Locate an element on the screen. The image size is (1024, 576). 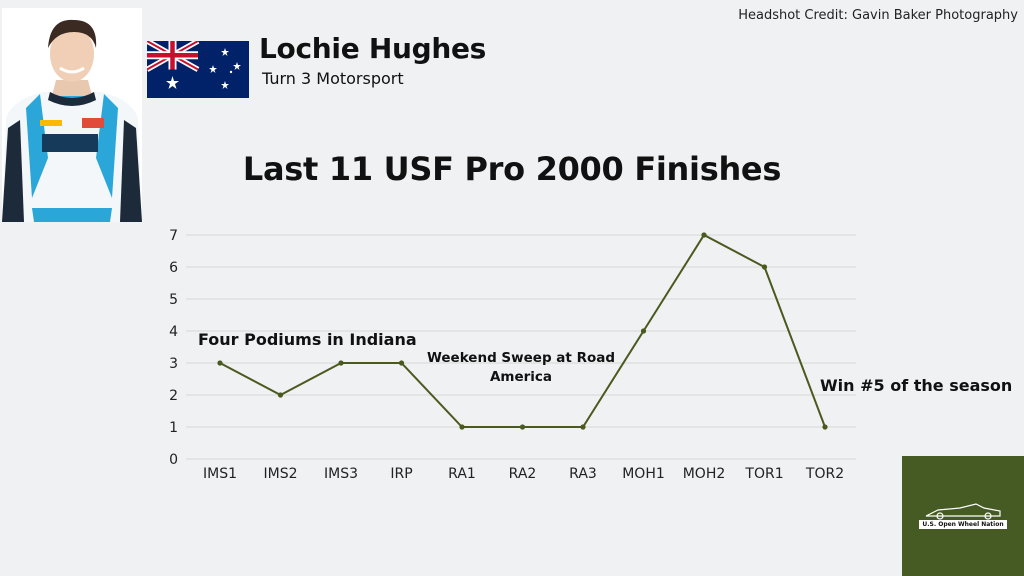
y-tick-label: 0 is located at coordinates (173, 460).